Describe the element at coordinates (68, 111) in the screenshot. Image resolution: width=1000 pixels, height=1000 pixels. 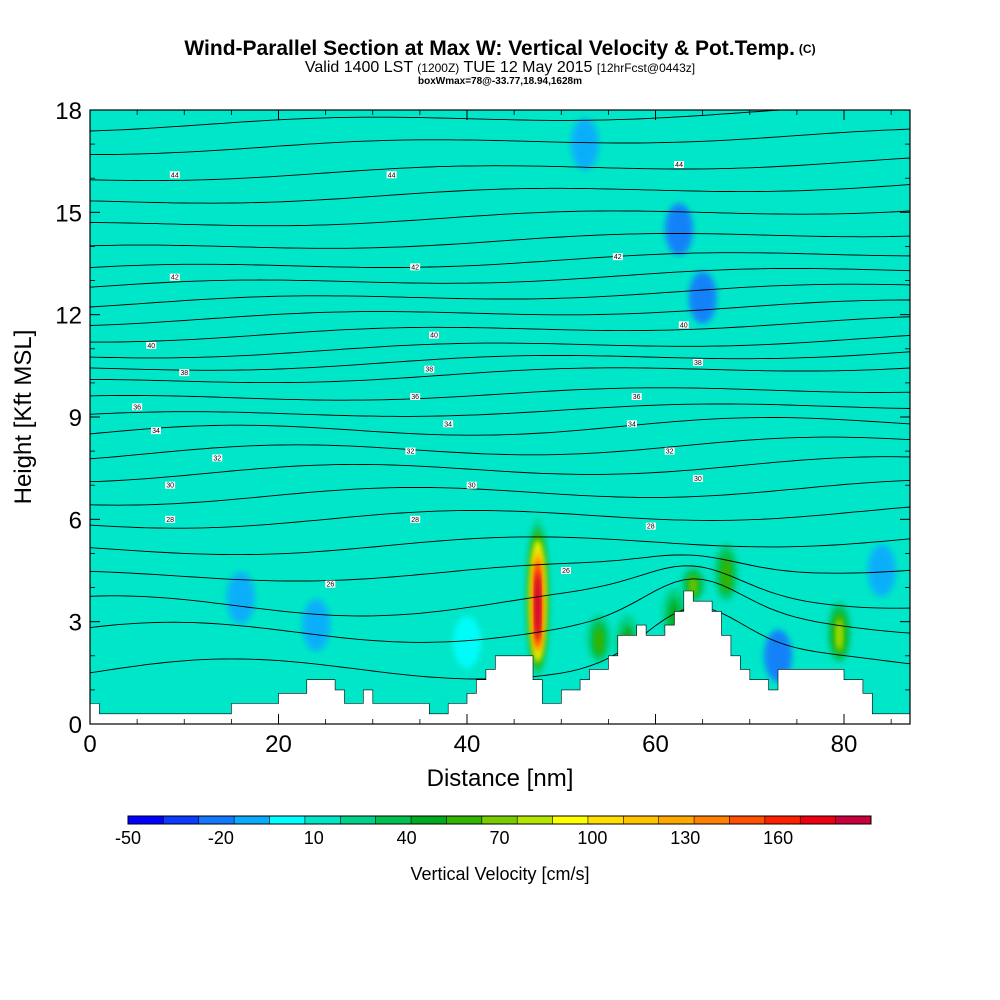
I see `y-tick-label: 18` at that location.